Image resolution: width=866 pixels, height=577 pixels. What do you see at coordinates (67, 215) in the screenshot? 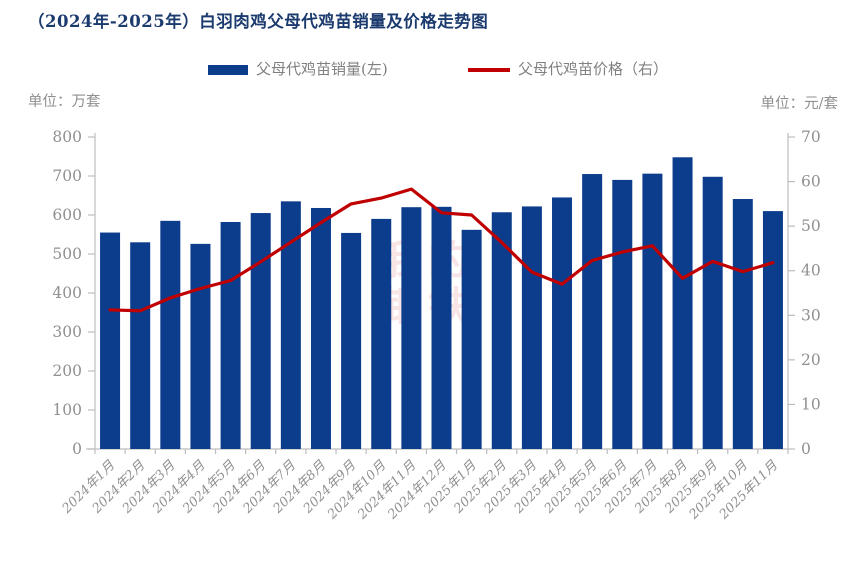
I see `left-axis-tick-label: 600` at bounding box center [67, 215].